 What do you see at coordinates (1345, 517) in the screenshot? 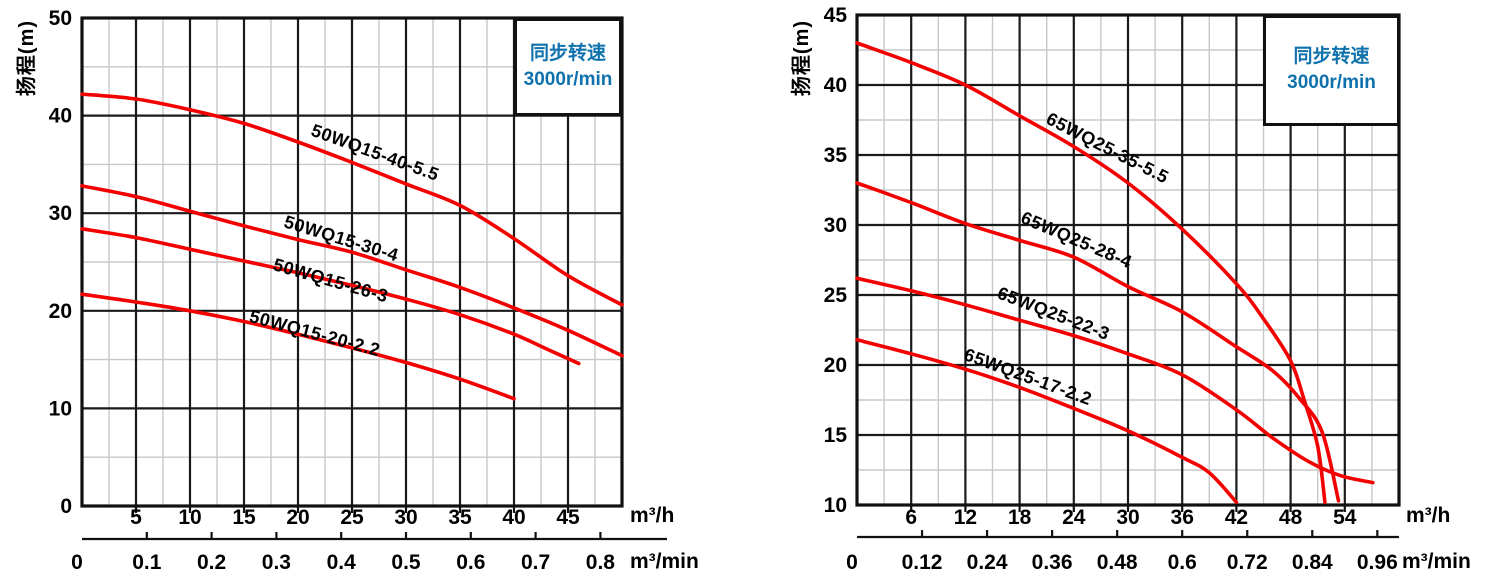
I see `x-tick-label: 54` at bounding box center [1345, 517].